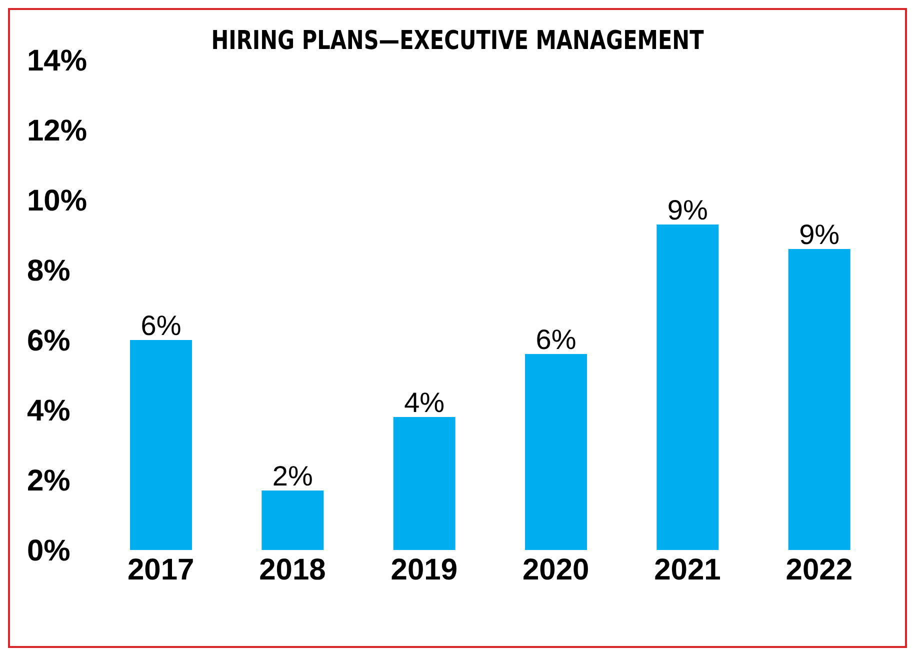 The image size is (915, 656). What do you see at coordinates (457, 41) in the screenshot?
I see `chart-title: HIRING PLANS—EXECUTIVE MANAGEMENT` at bounding box center [457, 41].